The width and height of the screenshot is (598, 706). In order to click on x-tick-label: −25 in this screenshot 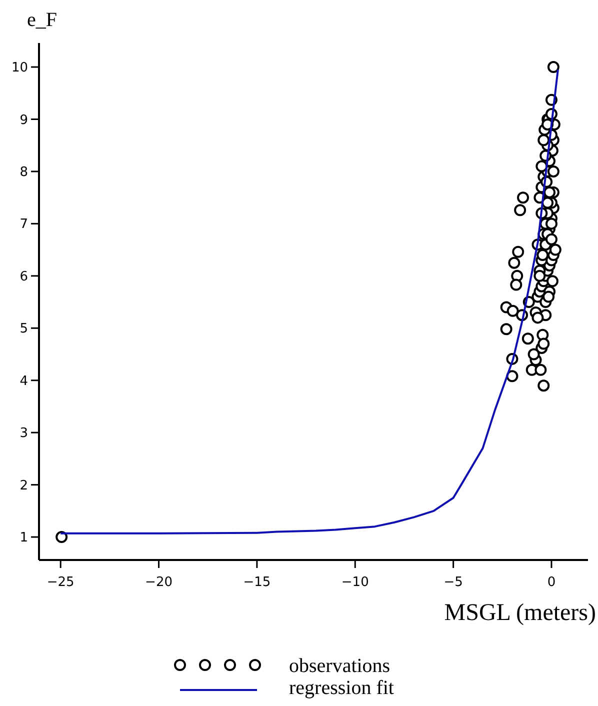, I will do `click(60, 582)`.